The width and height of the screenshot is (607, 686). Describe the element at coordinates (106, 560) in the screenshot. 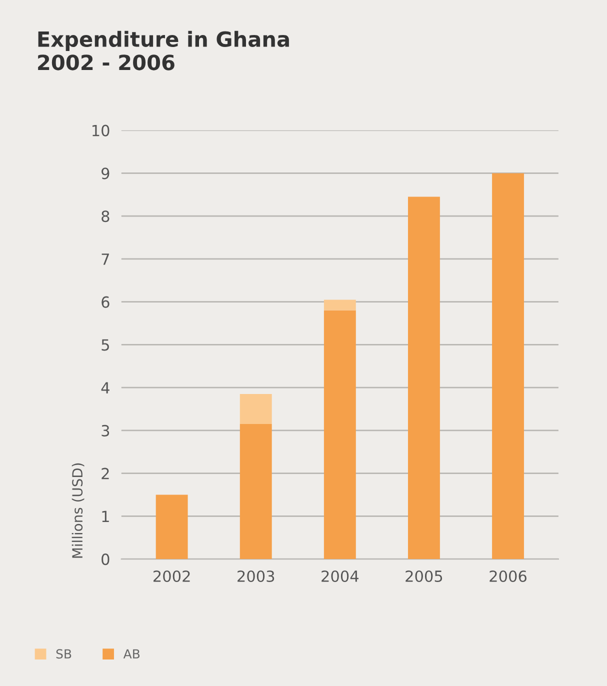

I see `y-tick-label: 0` at that location.